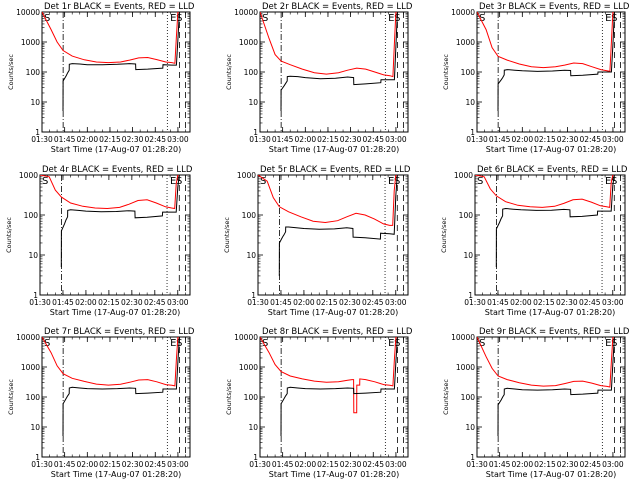 The image size is (640, 480). What do you see at coordinates (335, 170) in the screenshot?
I see `panel-title: Det 5r BLACK = Events, RED = LLD` at bounding box center [335, 170].